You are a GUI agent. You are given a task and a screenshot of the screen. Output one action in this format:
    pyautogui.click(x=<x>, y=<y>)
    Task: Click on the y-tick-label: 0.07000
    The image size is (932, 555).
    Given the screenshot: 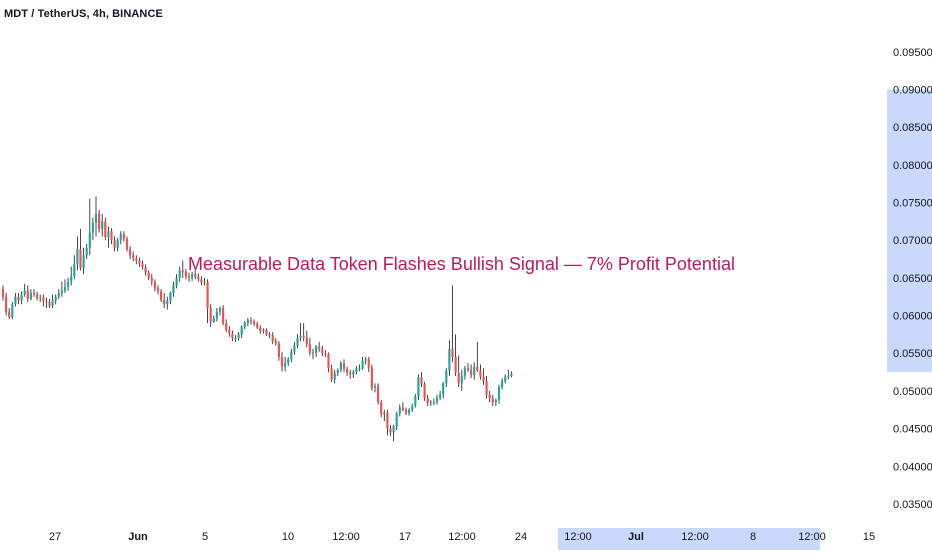 What is the action you would take?
    pyautogui.click(x=912, y=241)
    